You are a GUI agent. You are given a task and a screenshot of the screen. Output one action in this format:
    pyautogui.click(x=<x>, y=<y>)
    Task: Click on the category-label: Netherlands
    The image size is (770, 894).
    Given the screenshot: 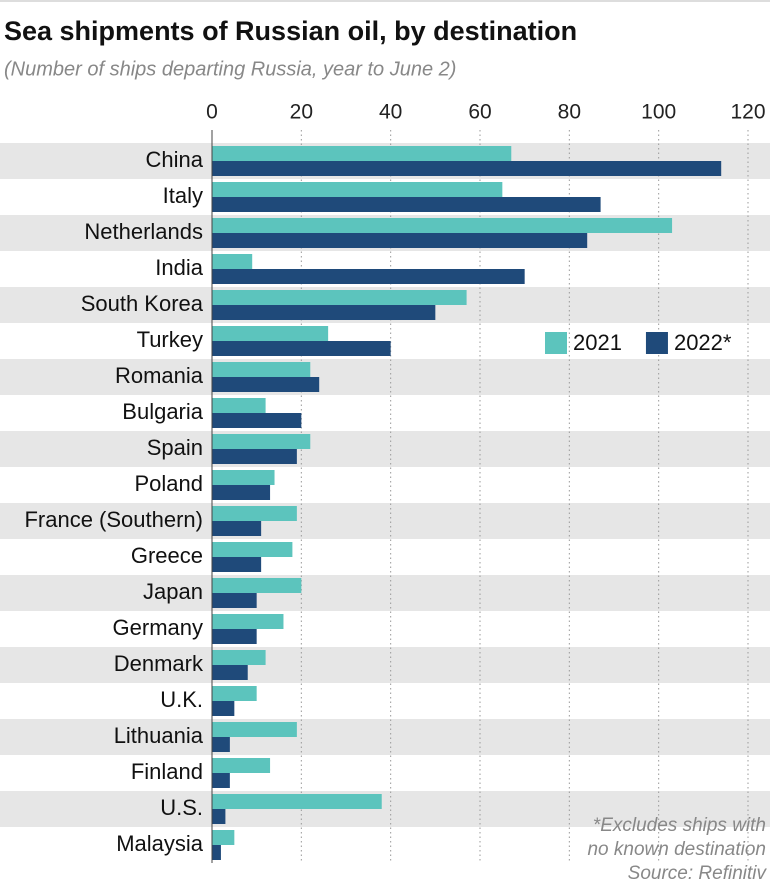 What is the action you would take?
    pyautogui.click(x=143, y=231)
    